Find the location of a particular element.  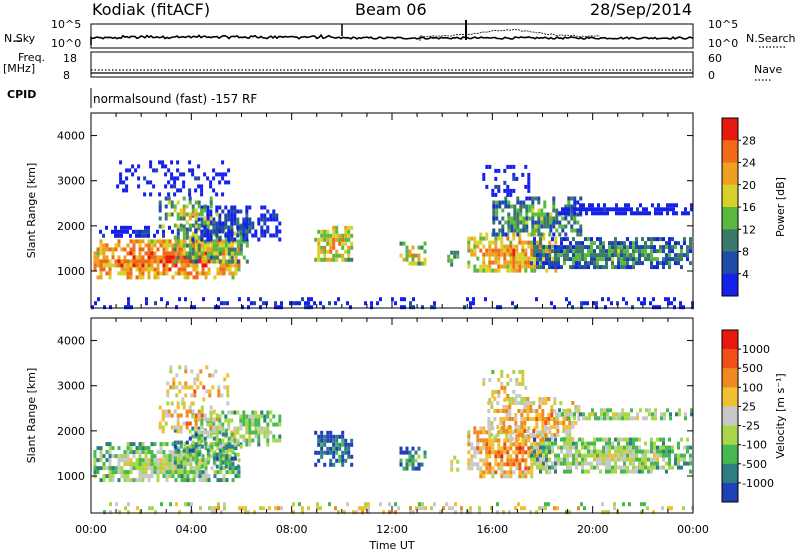

colorbar-swatch is located at coordinates (730, 397).